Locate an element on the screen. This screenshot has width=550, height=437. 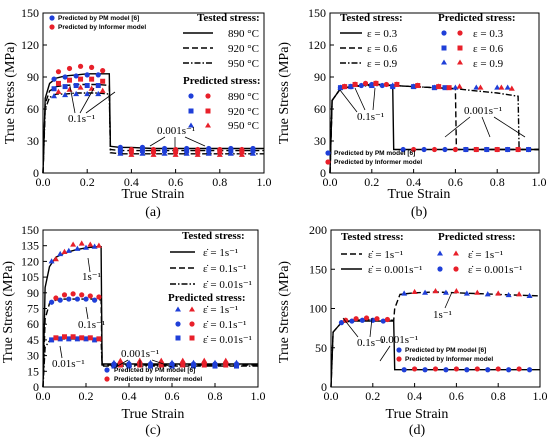
panel-a-annotations: 0.1s⁻¹ 0.001s⁻¹ is located at coordinates (137, 116).